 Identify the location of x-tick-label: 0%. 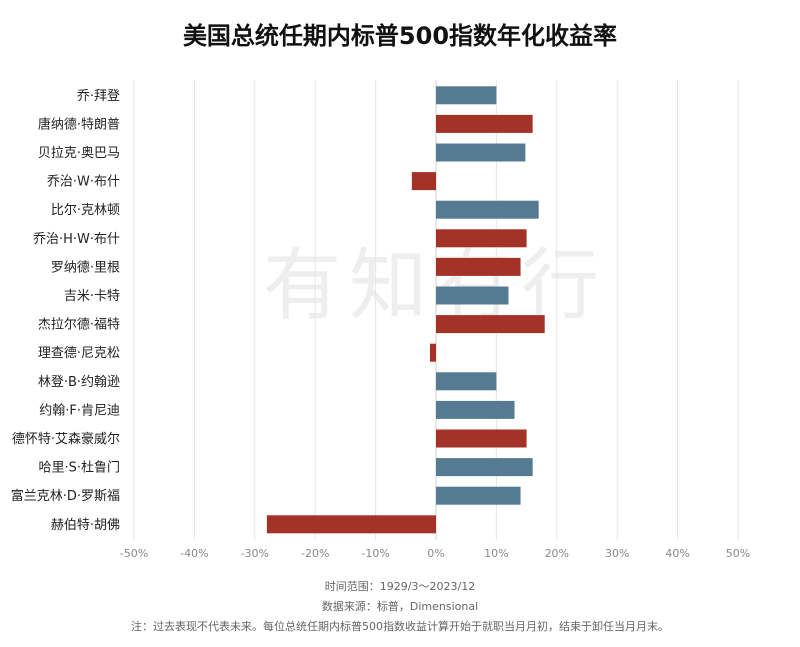
(435, 553).